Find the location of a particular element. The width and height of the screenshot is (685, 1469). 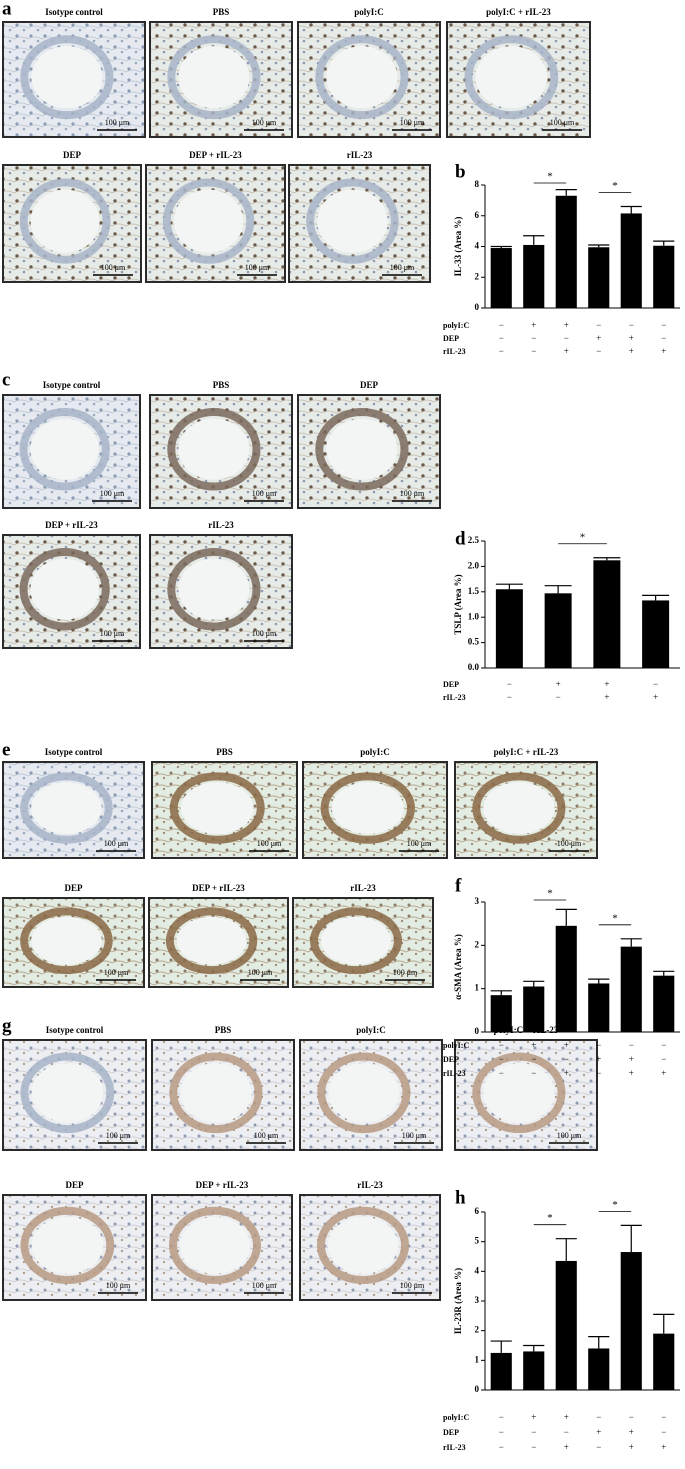

image-label: PBS is located at coordinates (221, 12).